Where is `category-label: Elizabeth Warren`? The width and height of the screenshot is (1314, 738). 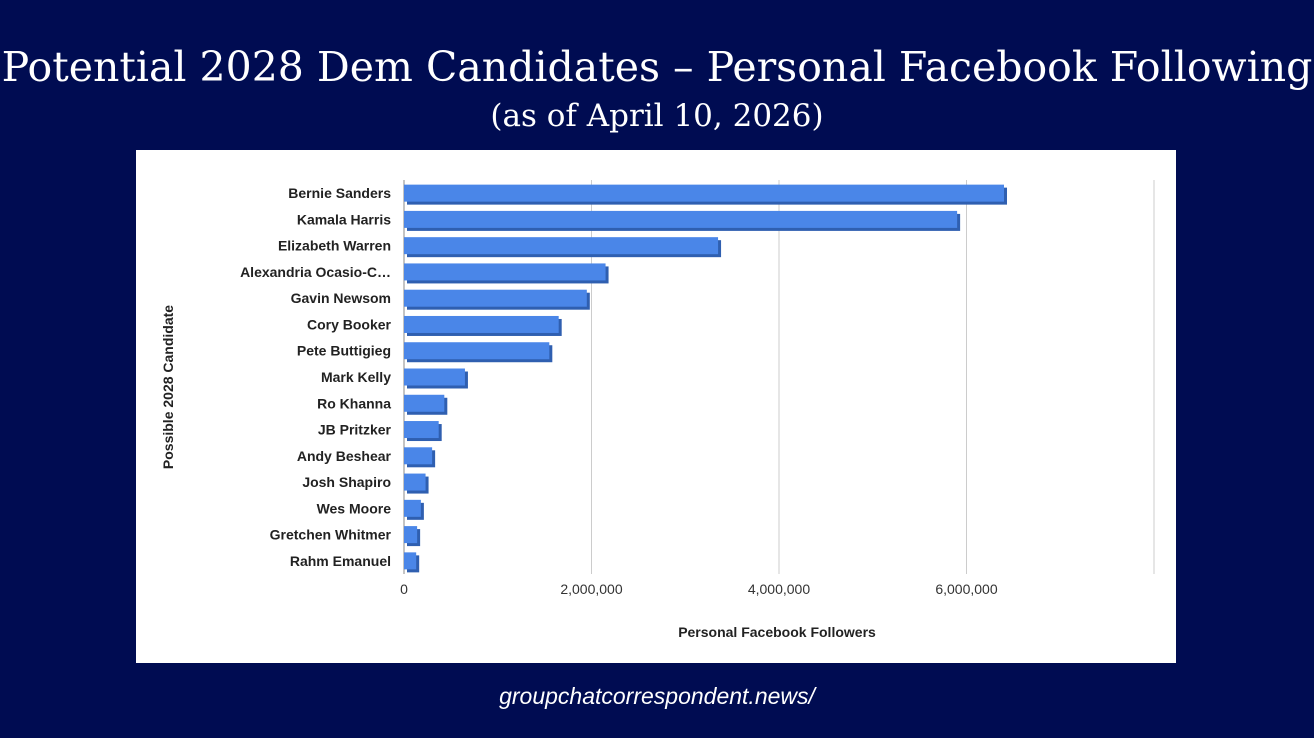 category-label: Elizabeth Warren is located at coordinates (334, 246).